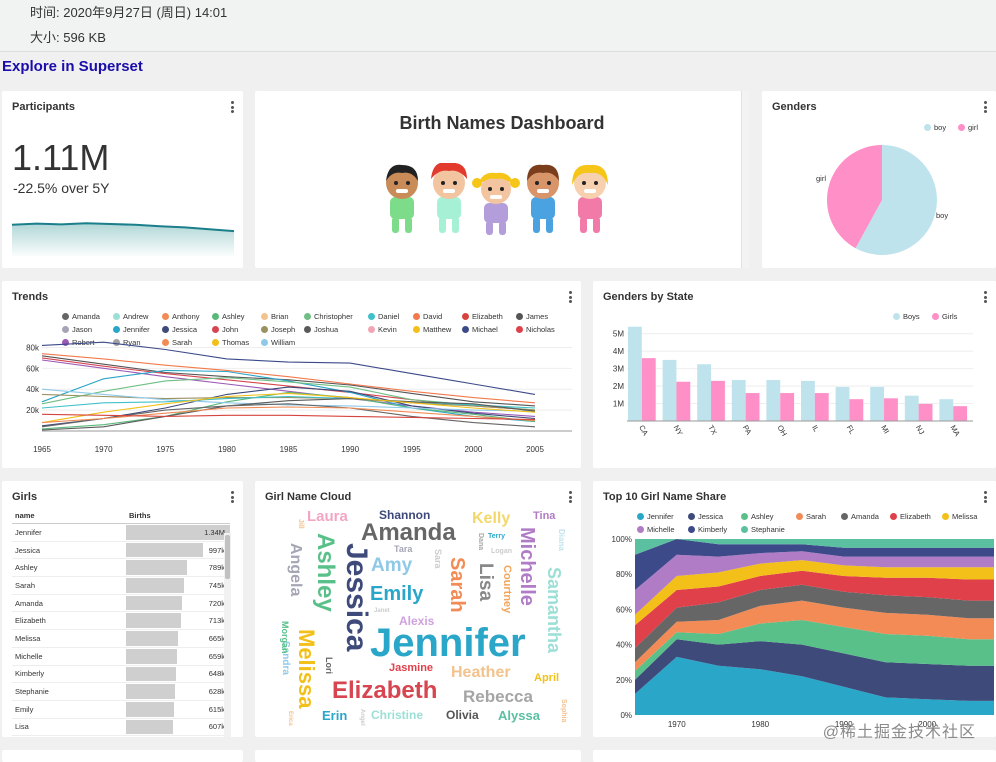 The width and height of the screenshot is (996, 762). What do you see at coordinates (130, 316) in the screenshot?
I see `trends-legend-item: Andrew` at bounding box center [130, 316].